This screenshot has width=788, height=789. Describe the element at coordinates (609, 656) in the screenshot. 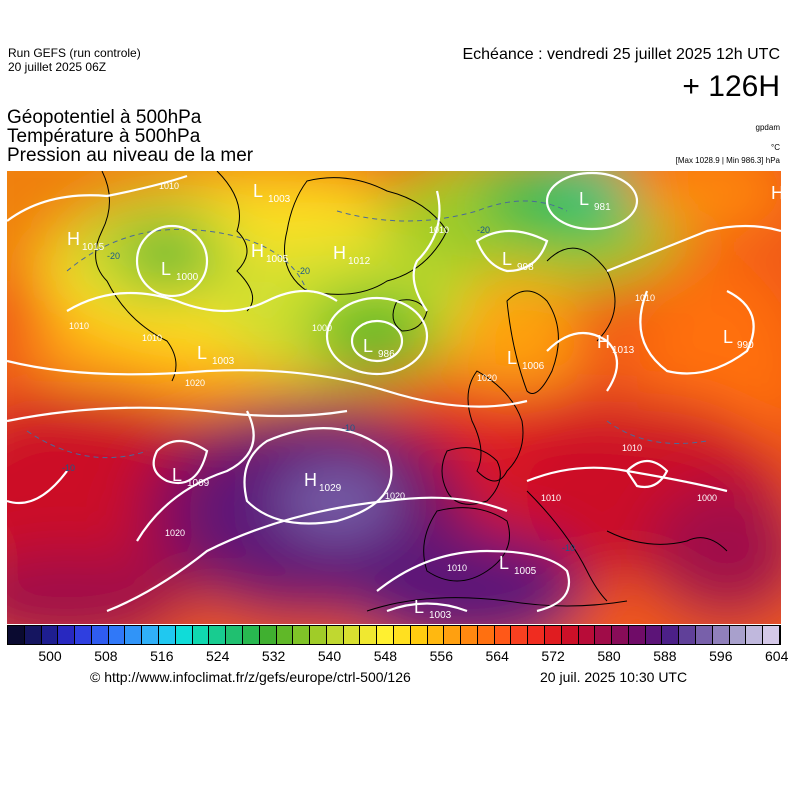

I see `color-scale-label: 580` at that location.